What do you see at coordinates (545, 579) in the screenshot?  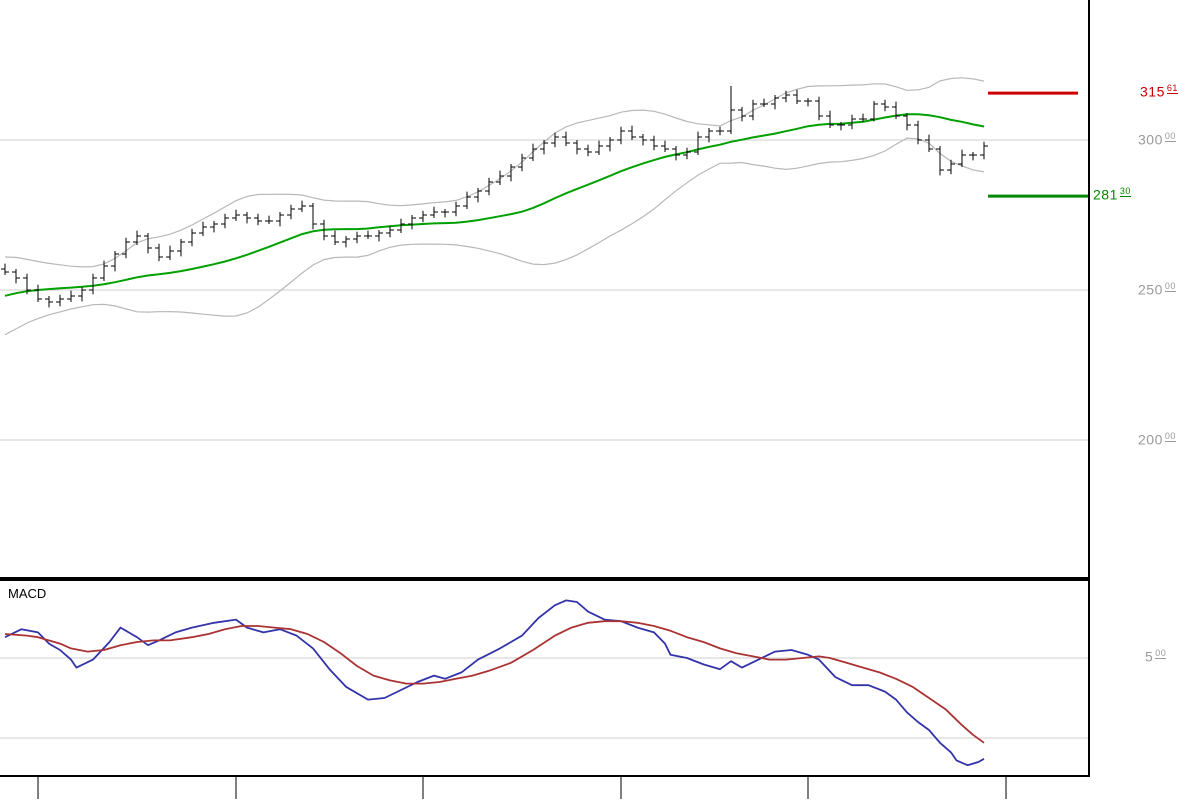 I see `panel-separator` at bounding box center [545, 579].